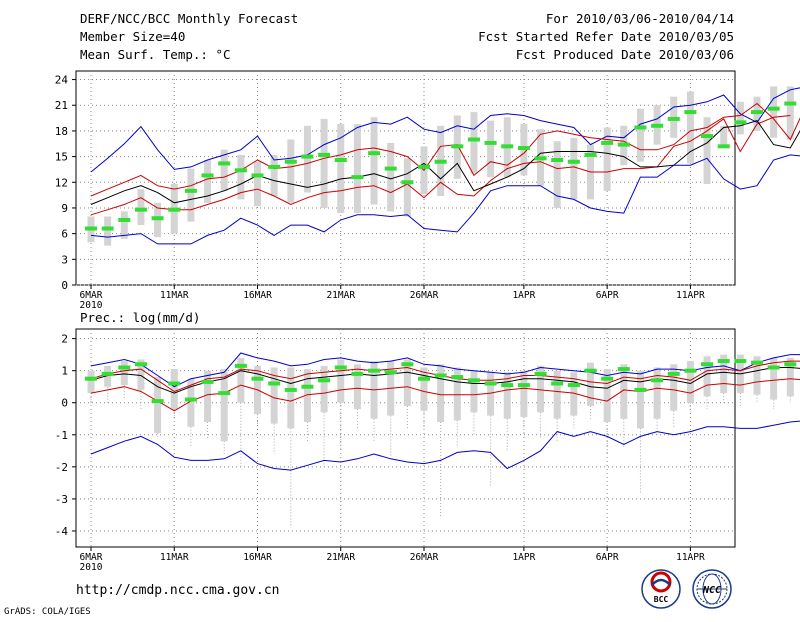 The height and width of the screenshot is (622, 800). I want to click on temp-lower-line, so click(440, 165).